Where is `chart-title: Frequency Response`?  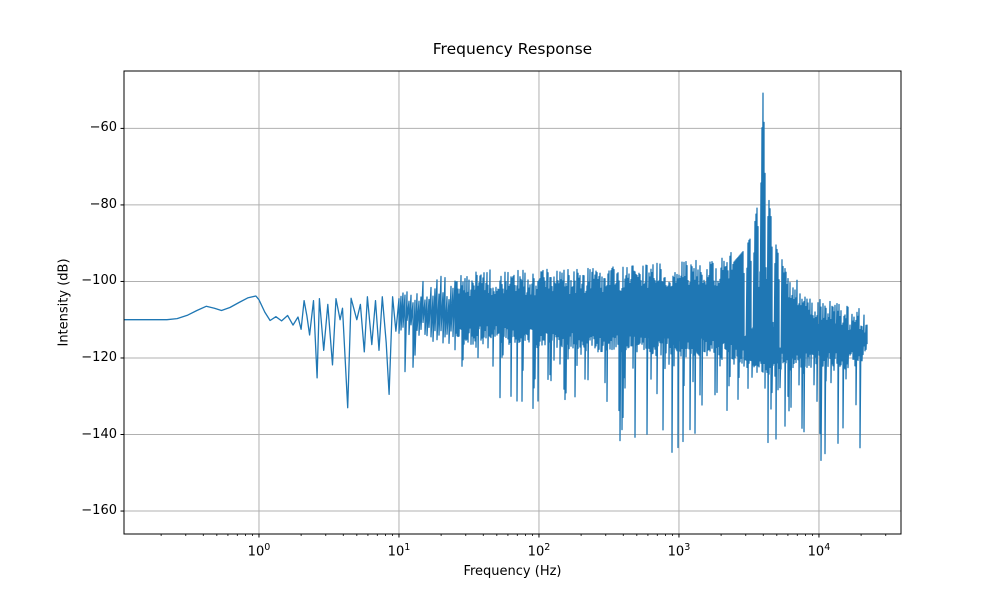
chart-title: Frequency Response is located at coordinates (512, 49).